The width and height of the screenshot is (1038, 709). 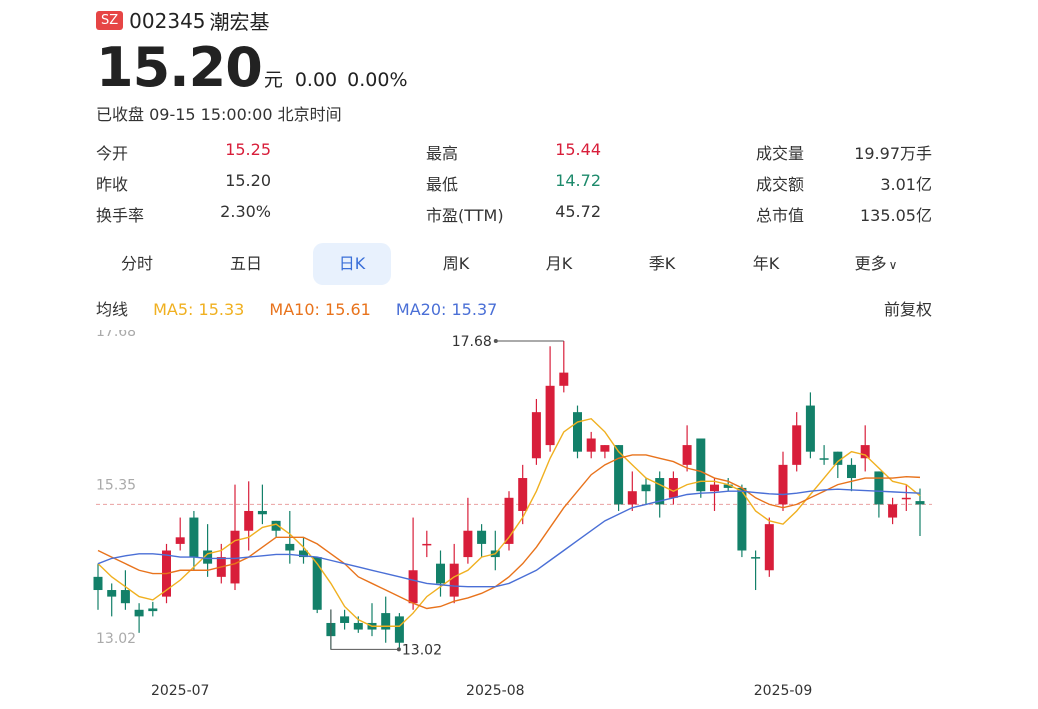 What do you see at coordinates (780, 153) in the screenshot?
I see `stat-label: 成交量` at bounding box center [780, 153].